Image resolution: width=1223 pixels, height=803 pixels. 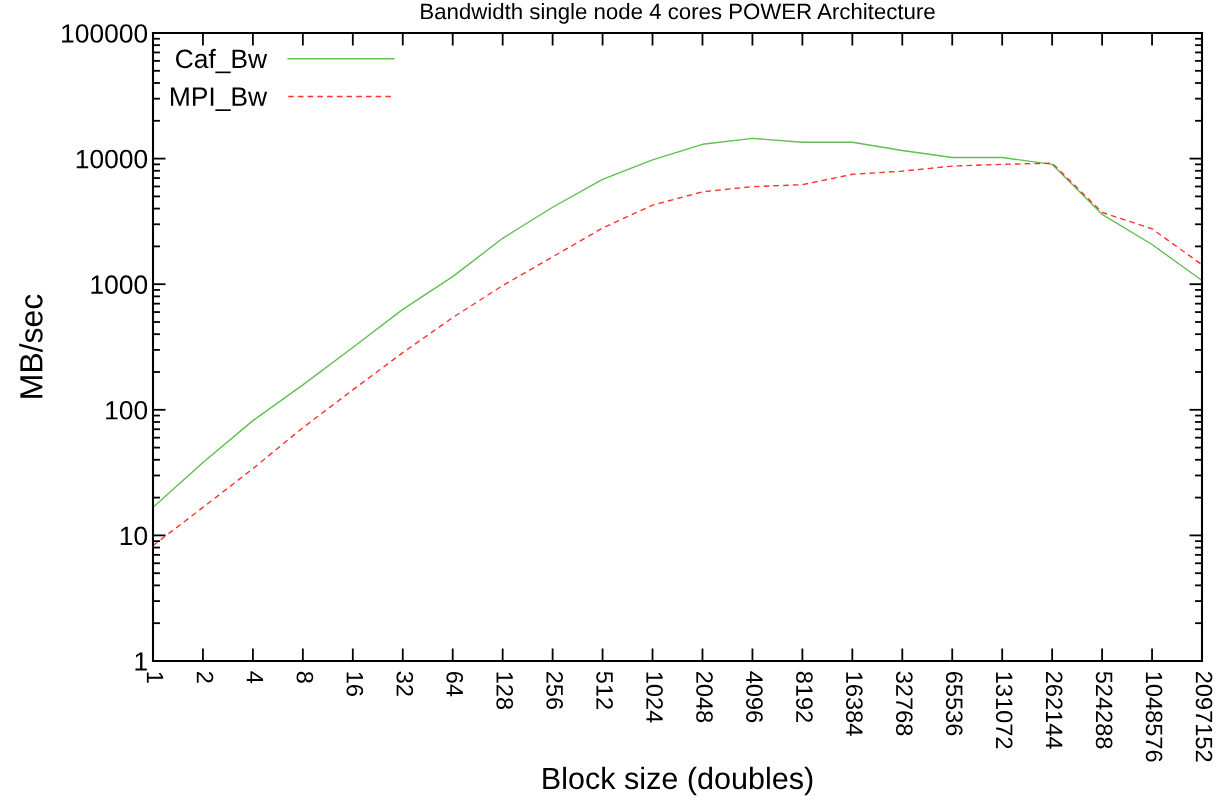 What do you see at coordinates (141, 661) in the screenshot?
I see `y-tick-label: 1` at bounding box center [141, 661].